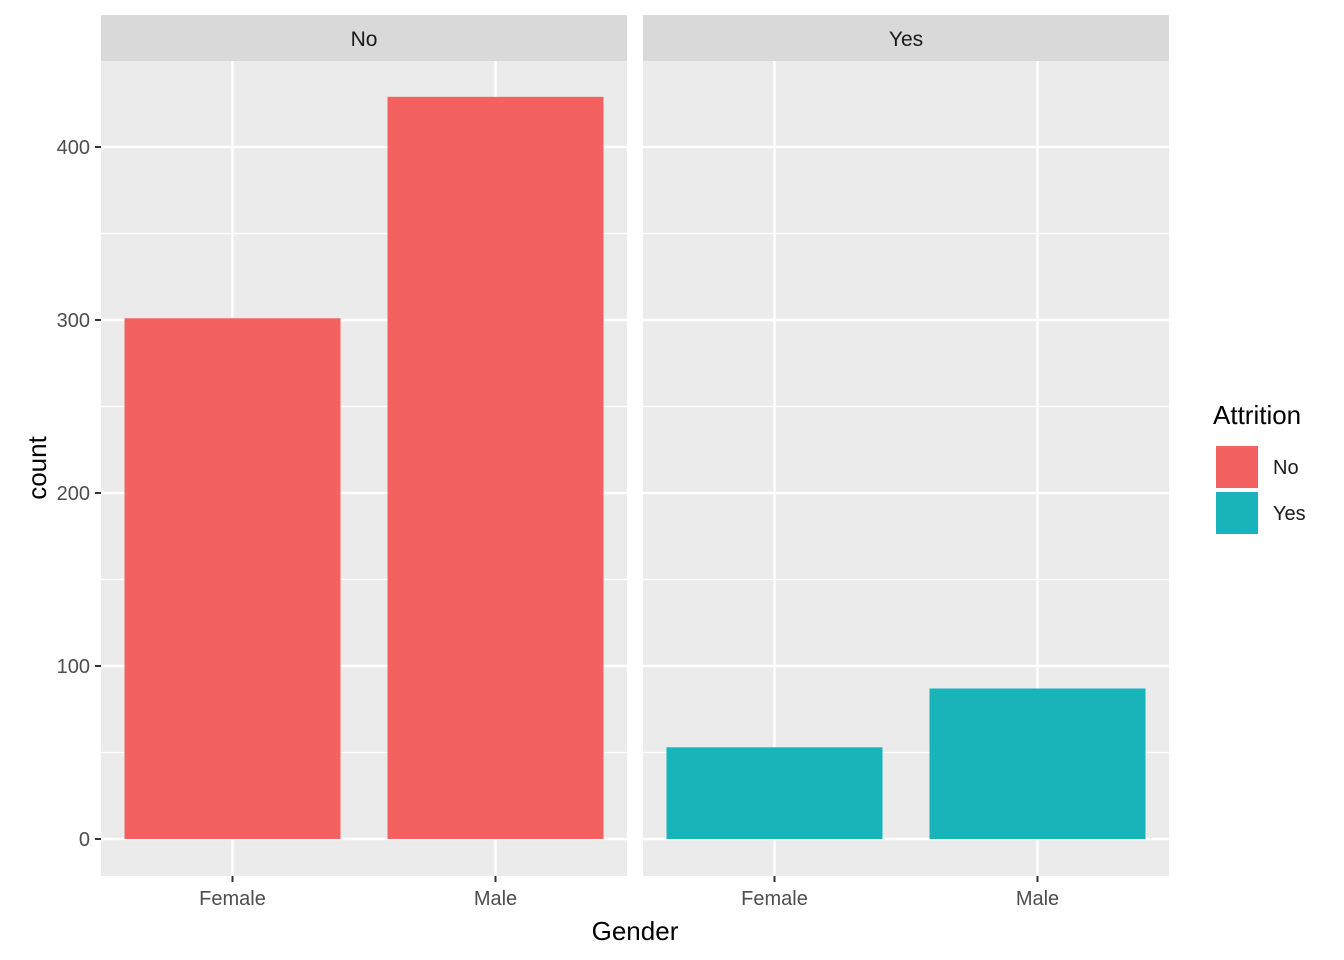 This screenshot has height=960, width=1344. What do you see at coordinates (1037, 763) in the screenshot?
I see `bar-yes-male` at bounding box center [1037, 763].